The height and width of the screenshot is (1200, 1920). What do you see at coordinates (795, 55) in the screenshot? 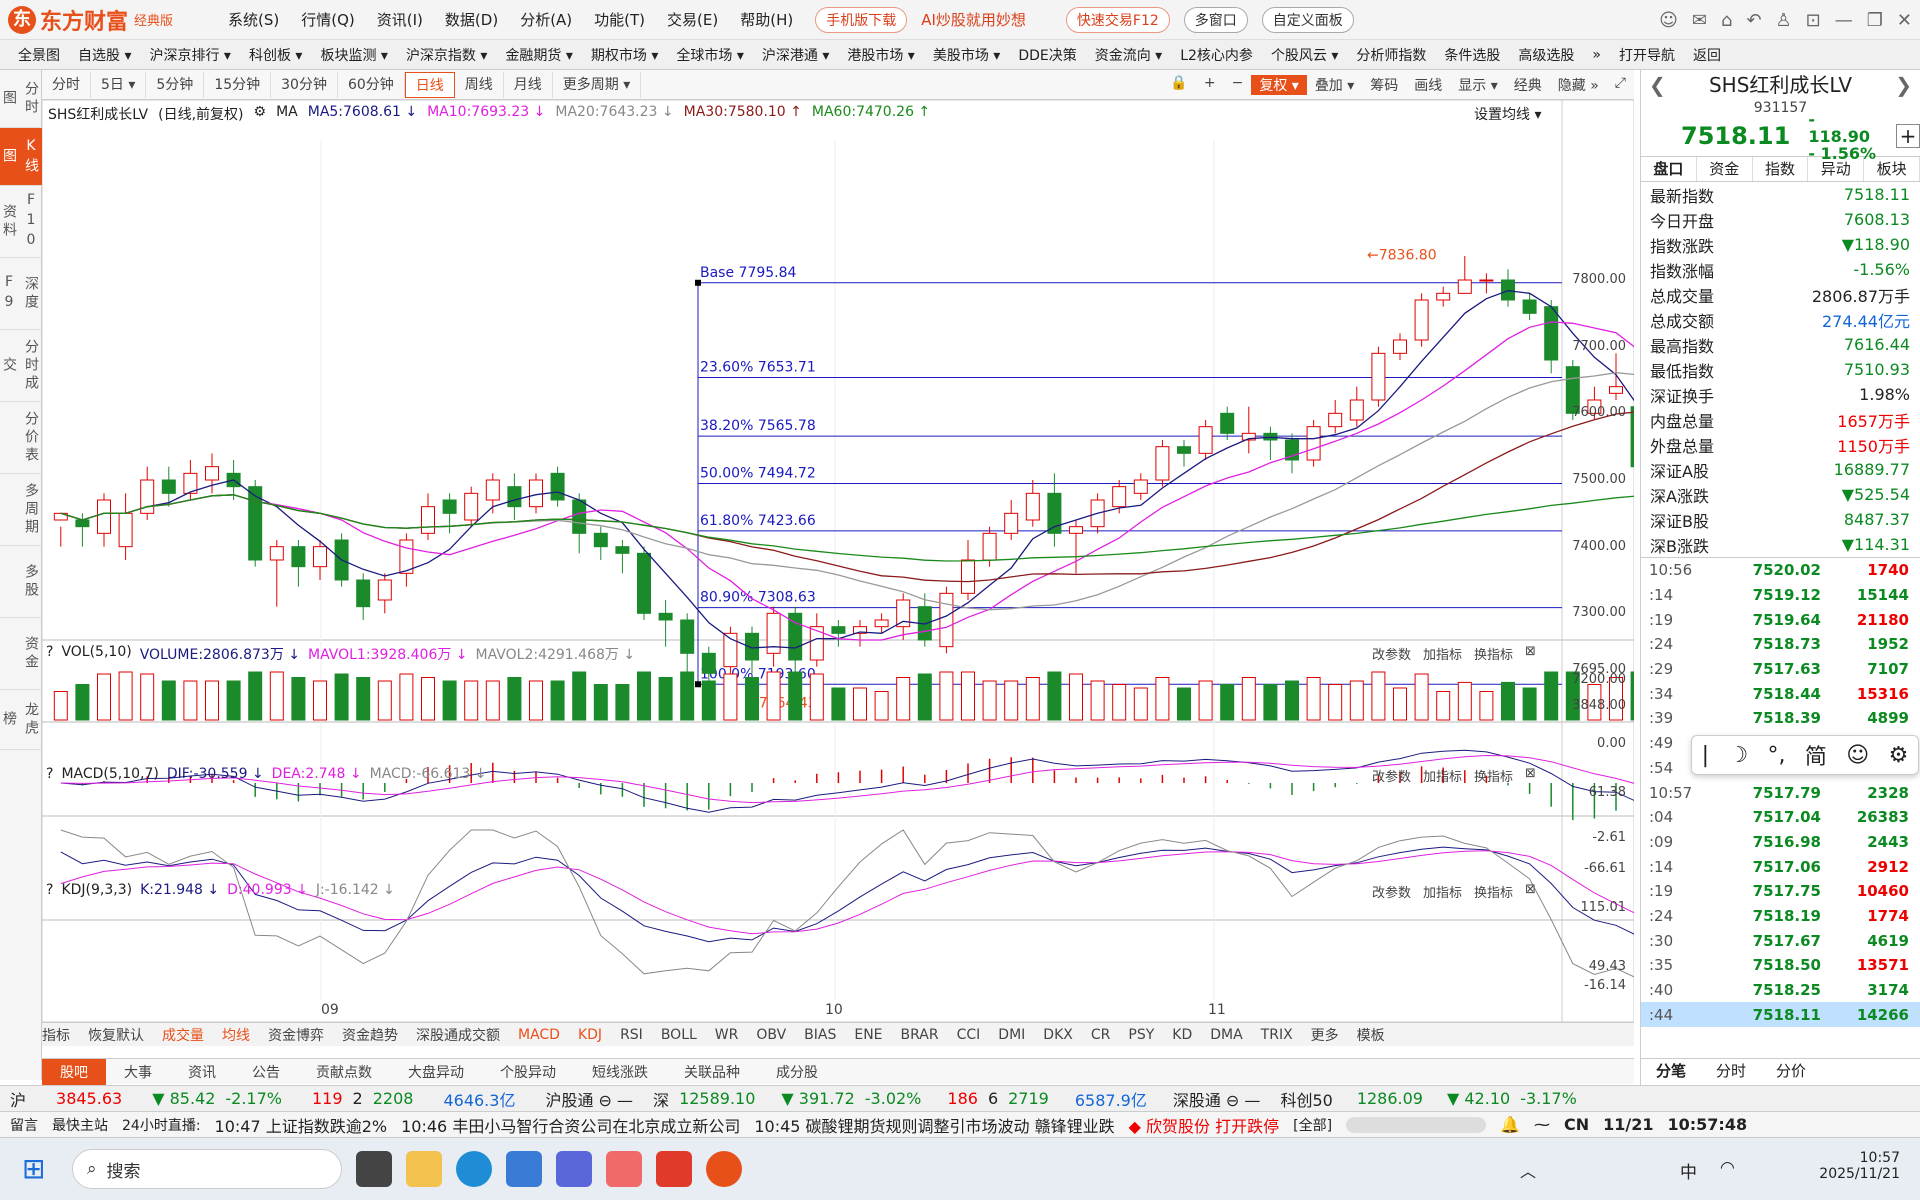
I see `function-menu-item: 沪深港通 ▾` at bounding box center [795, 55].